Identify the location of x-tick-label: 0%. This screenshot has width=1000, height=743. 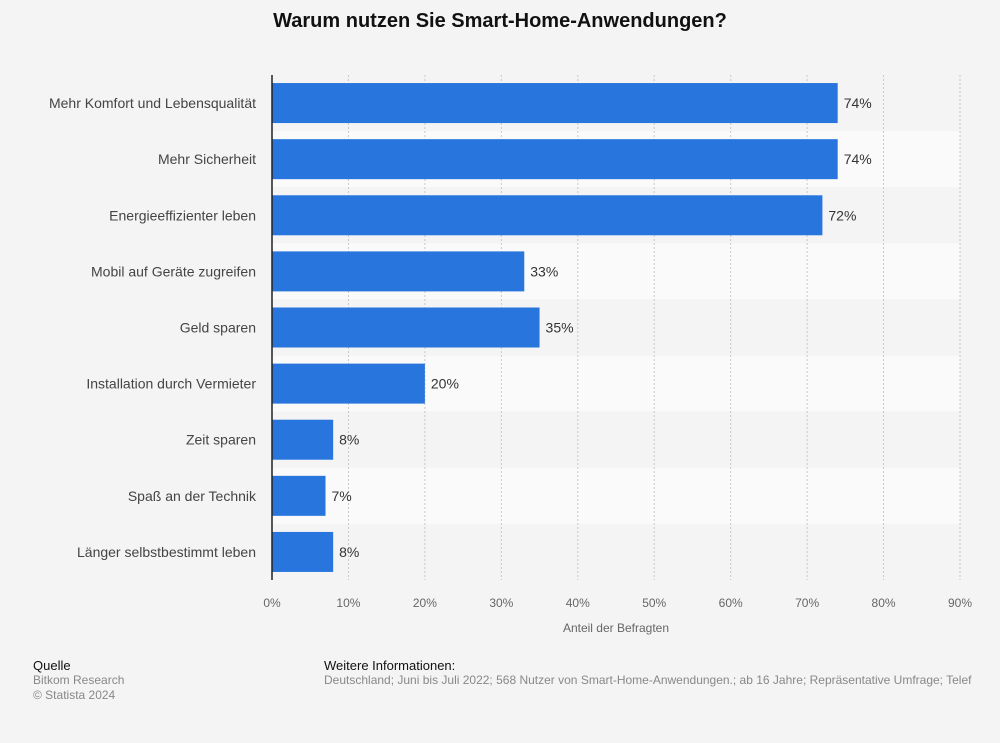
(272, 603).